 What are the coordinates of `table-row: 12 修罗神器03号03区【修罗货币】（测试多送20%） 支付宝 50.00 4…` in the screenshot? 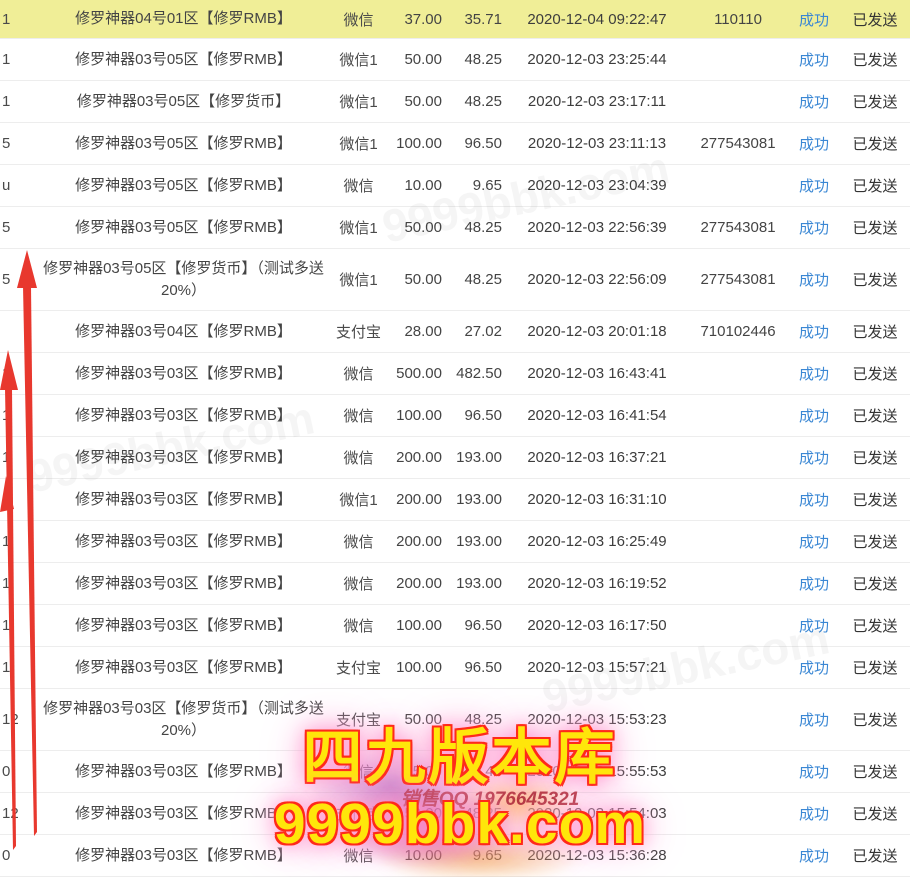 It's located at (455, 720).